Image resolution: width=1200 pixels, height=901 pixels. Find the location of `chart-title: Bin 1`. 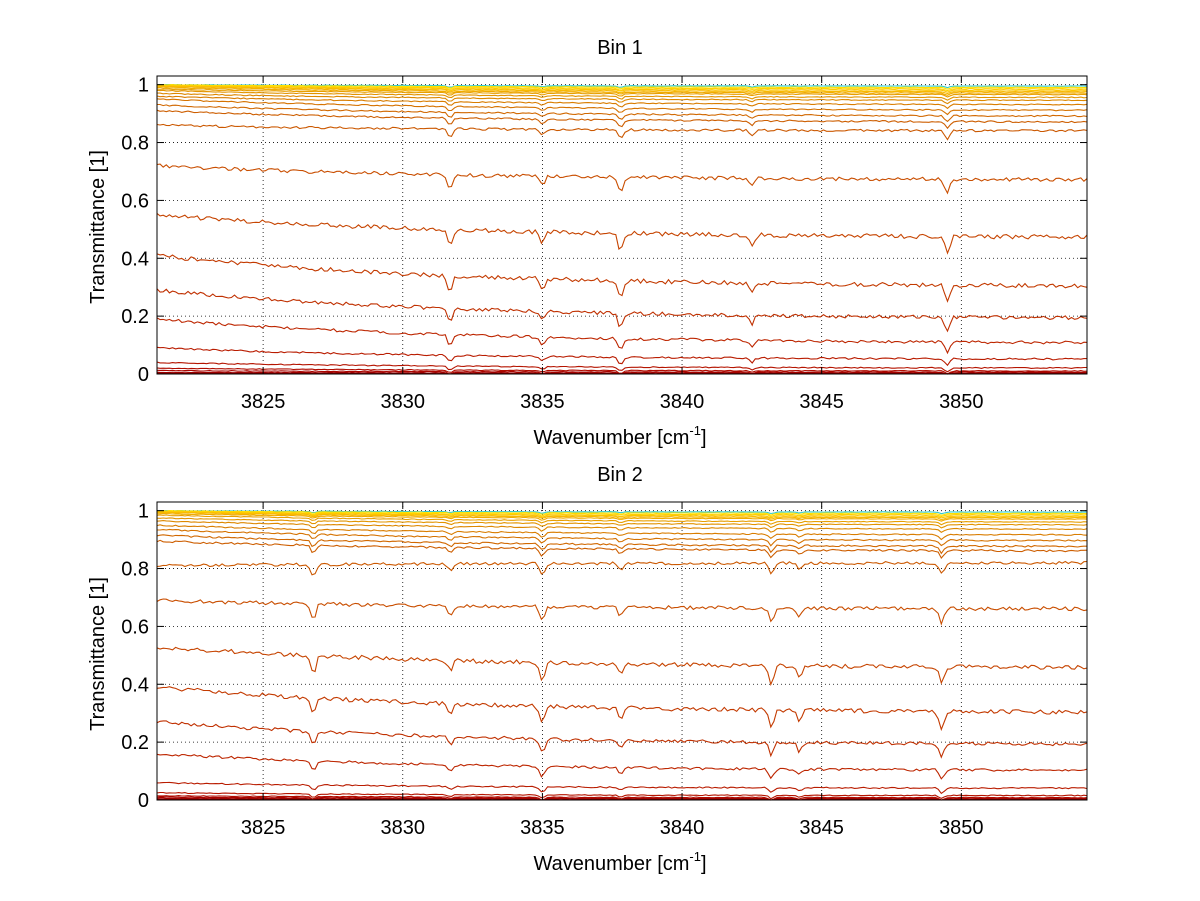

chart-title: Bin 1 is located at coordinates (620, 48).